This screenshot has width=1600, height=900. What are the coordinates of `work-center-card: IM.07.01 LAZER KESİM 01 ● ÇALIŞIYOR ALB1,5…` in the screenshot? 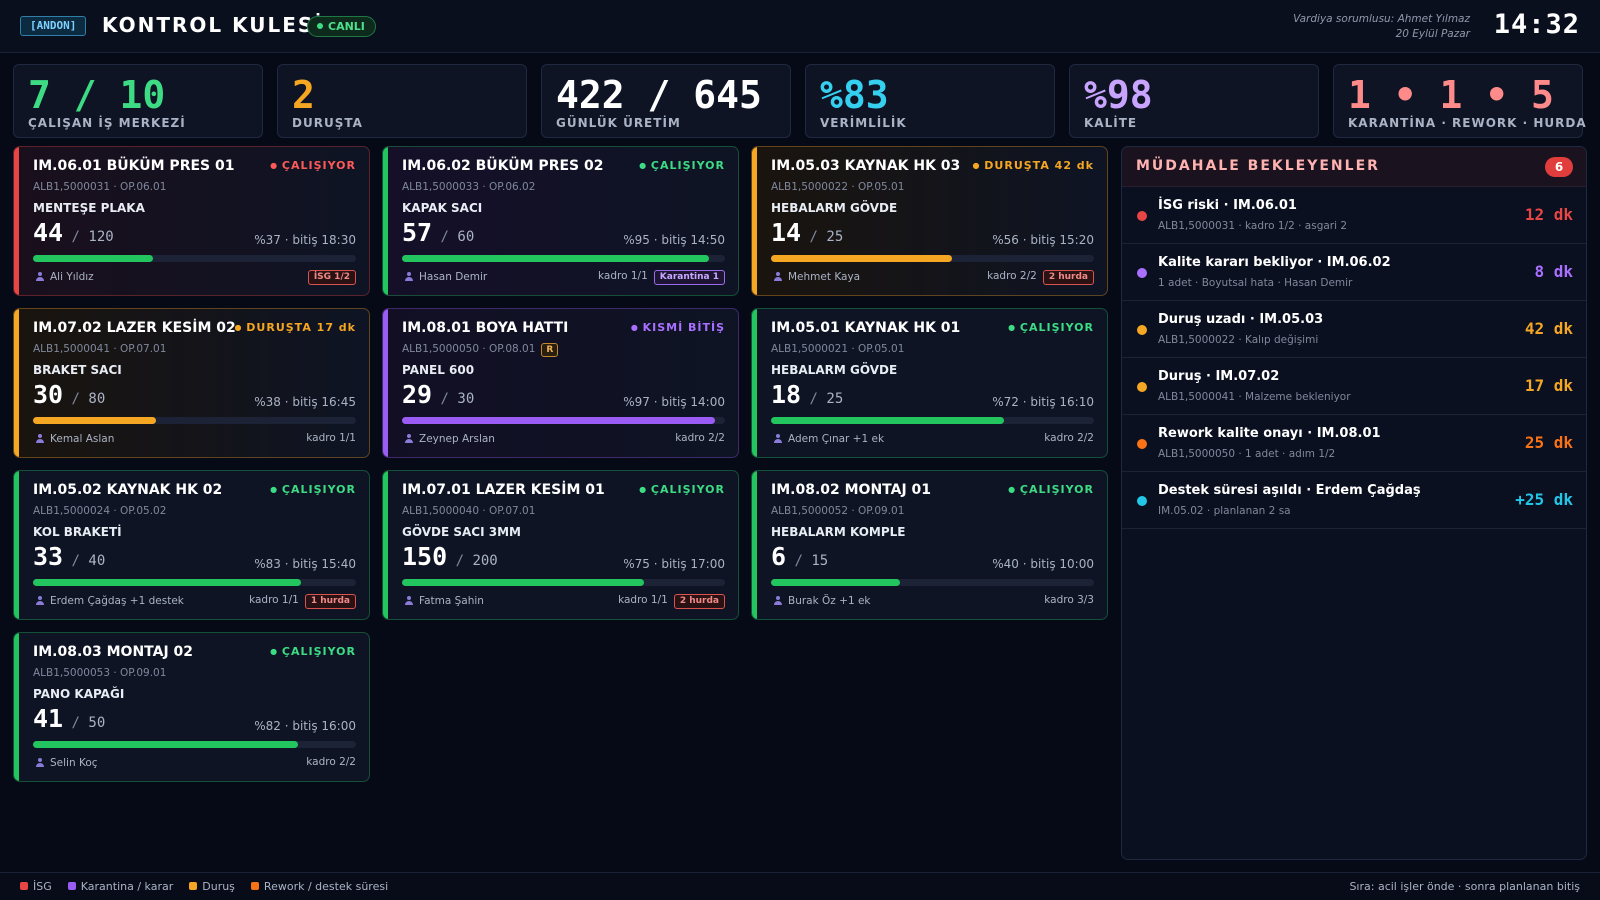 It's located at (560, 545).